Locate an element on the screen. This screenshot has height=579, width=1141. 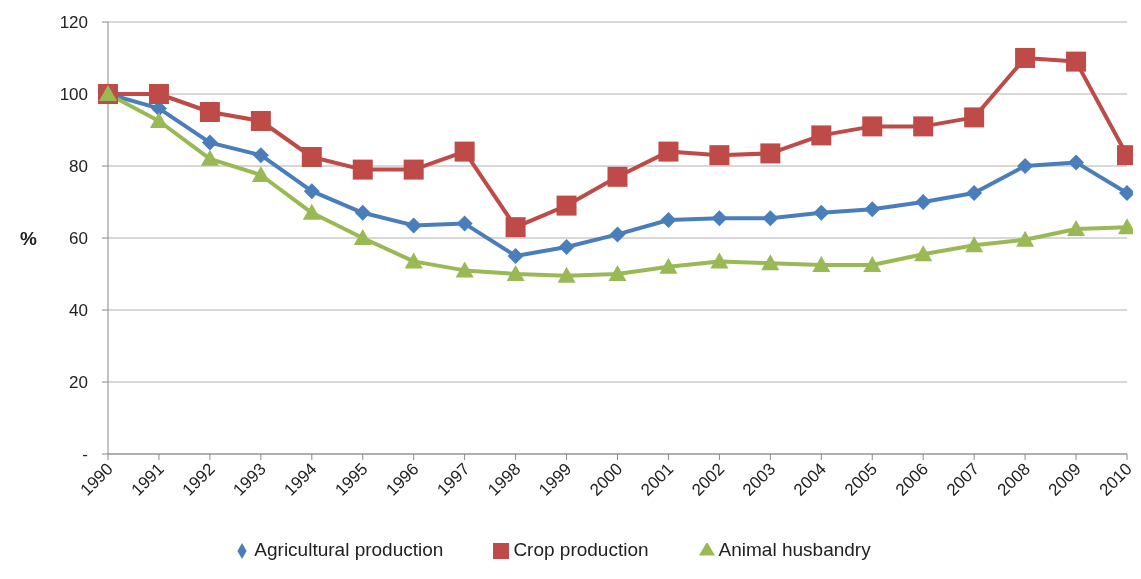
y-tick-label: 60 is located at coordinates (78, 239).